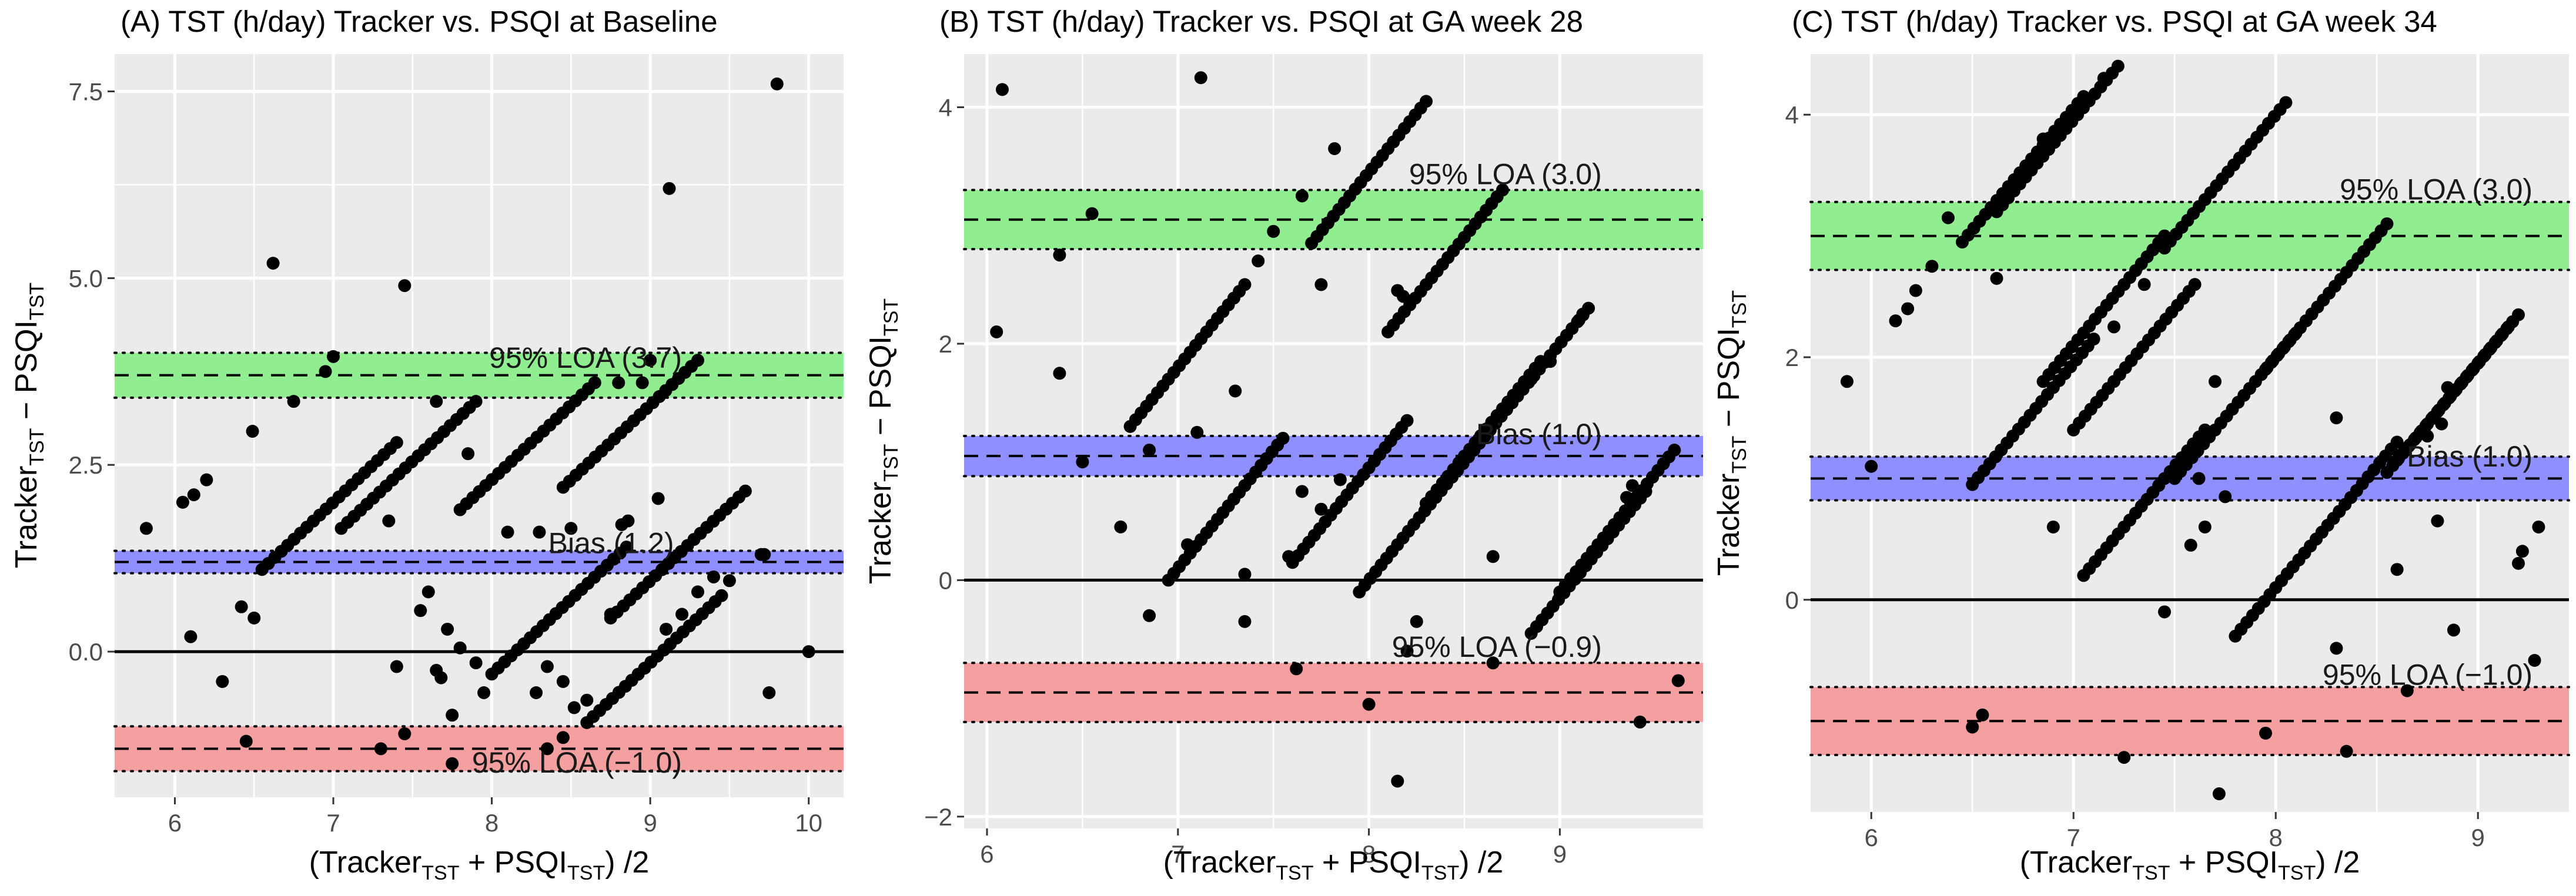  Describe the element at coordinates (2469, 456) in the screenshot. I see `bias-annotation: Bias (1.0)` at that location.